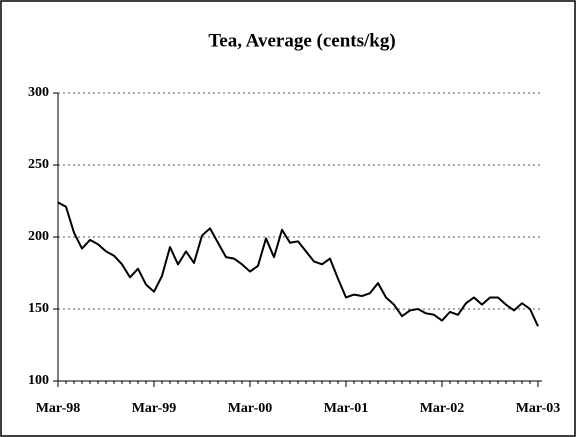  I want to click on x-tick-label: Mar-00, so click(250, 408).